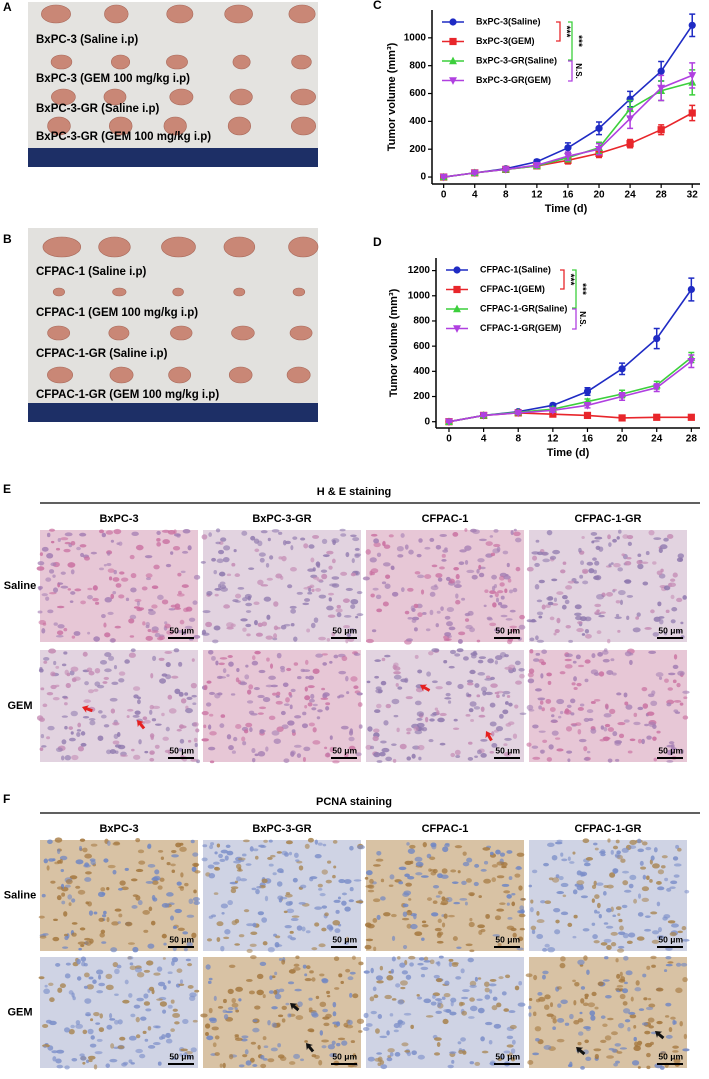 The image size is (709, 1079). Describe the element at coordinates (453, 41) in the screenshot. I see `legend-marker` at that location.